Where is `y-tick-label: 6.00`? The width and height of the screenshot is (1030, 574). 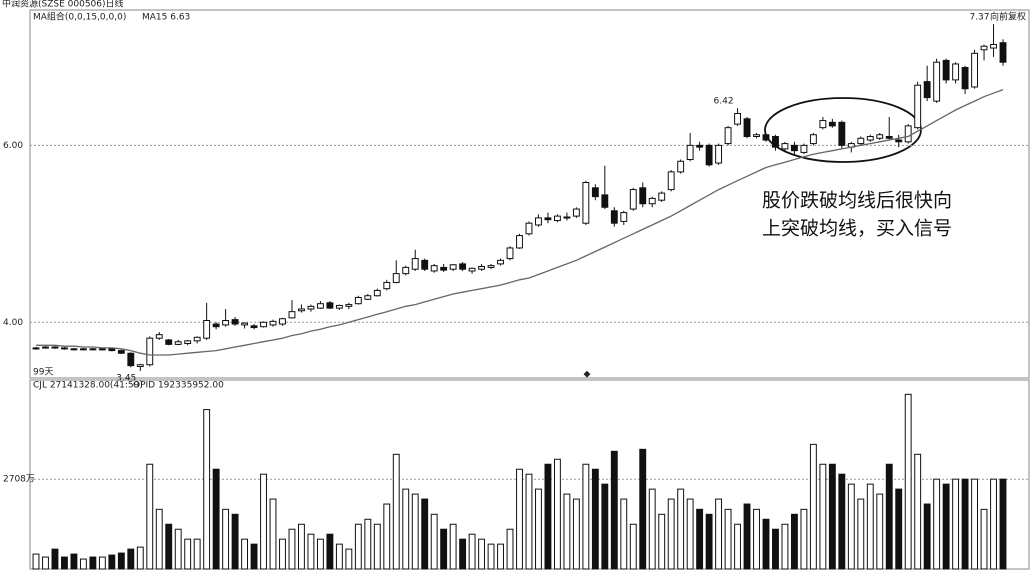
y-tick-label: 6.00 is located at coordinates (13, 146).